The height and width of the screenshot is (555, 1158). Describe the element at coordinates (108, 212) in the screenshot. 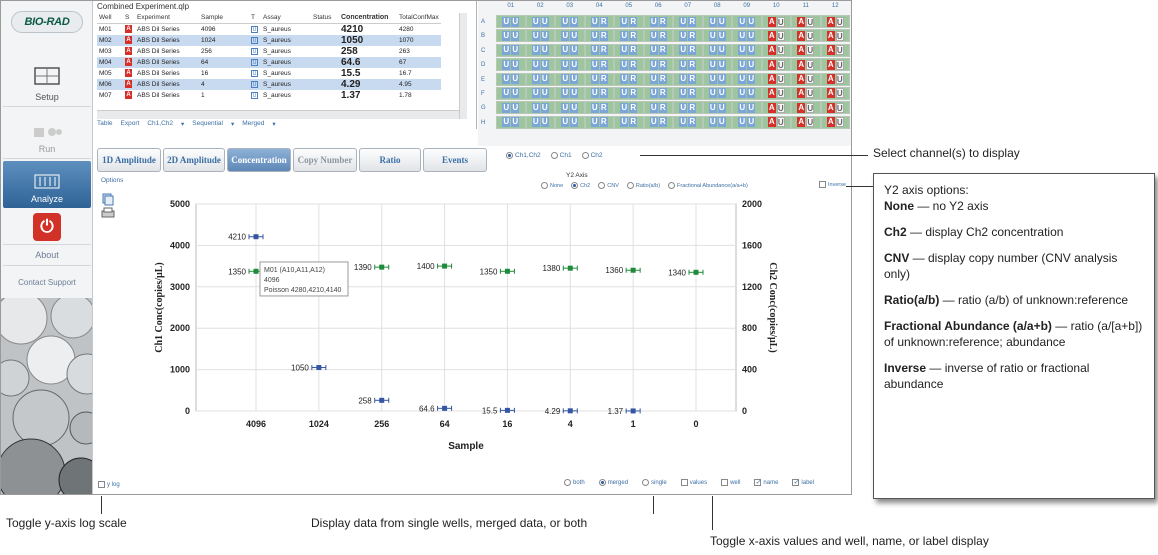

I see `print-icon` at that location.